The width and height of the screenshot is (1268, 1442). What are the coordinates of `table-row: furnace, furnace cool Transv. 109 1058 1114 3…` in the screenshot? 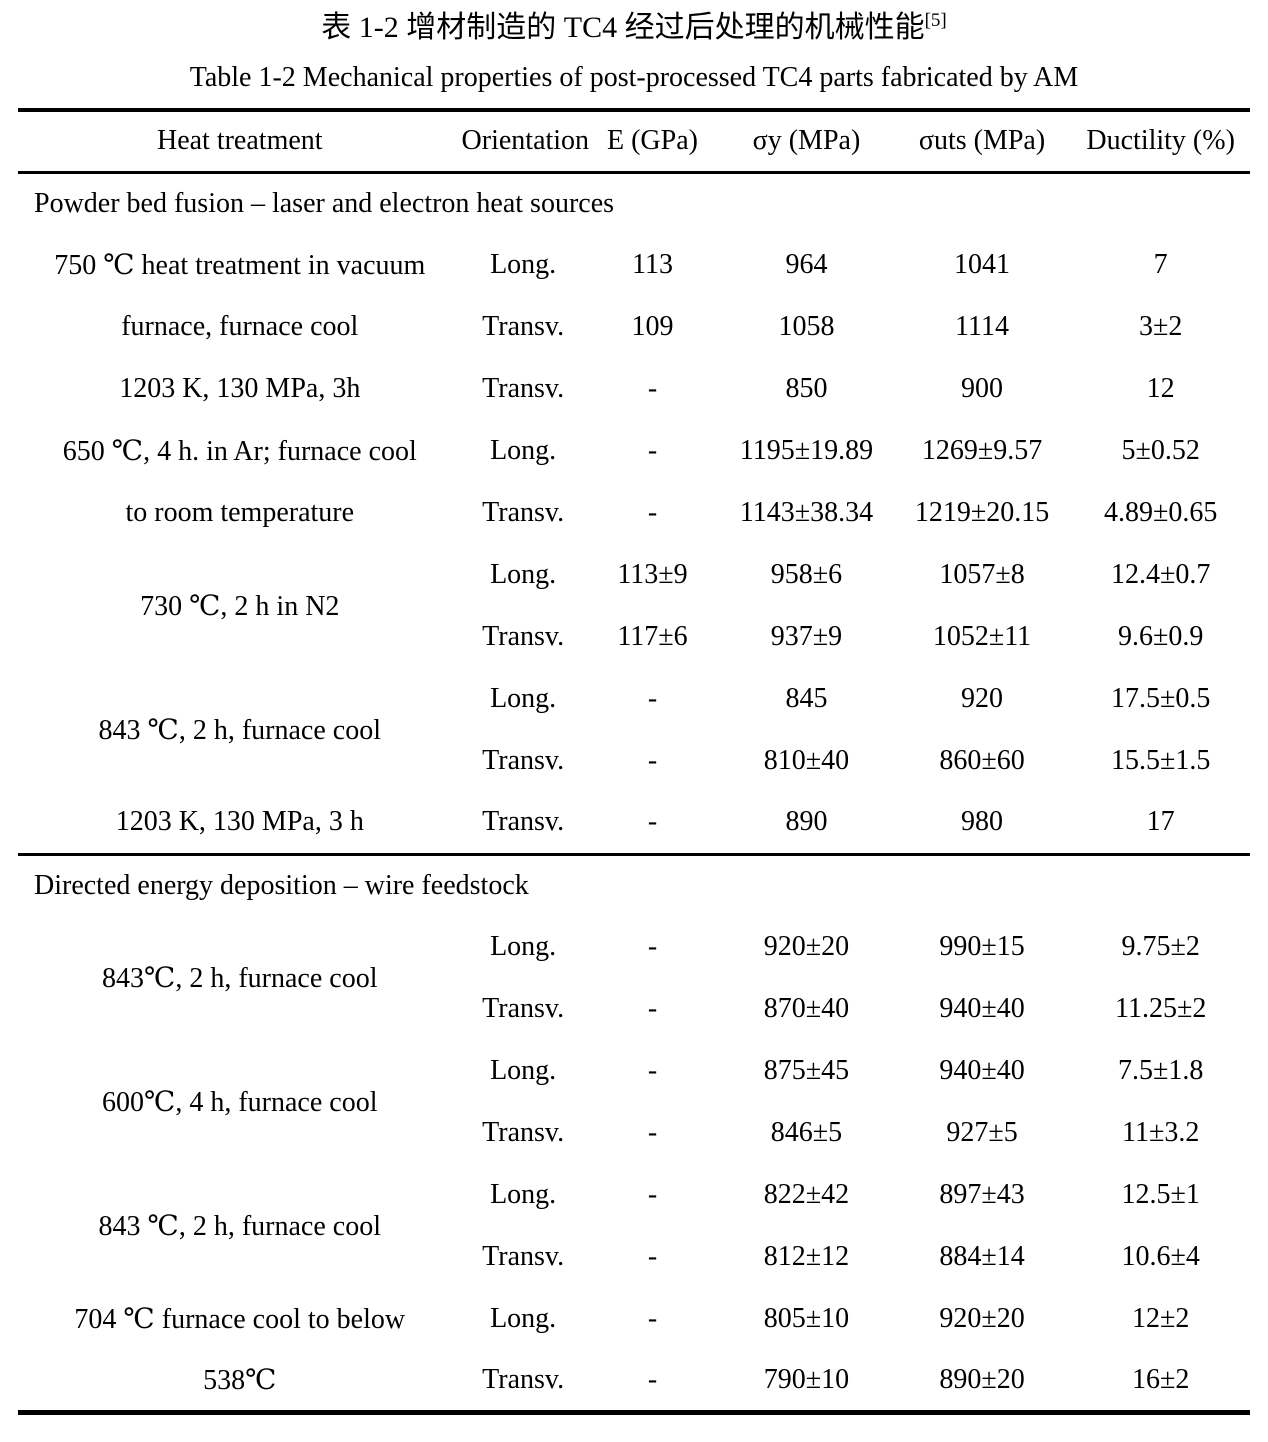 It's located at (634, 327).